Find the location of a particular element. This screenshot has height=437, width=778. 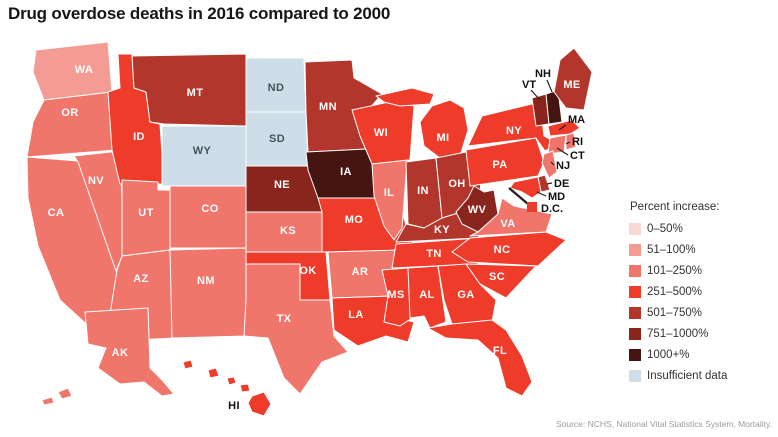

state-label-NC: NC is located at coordinates (502, 250).